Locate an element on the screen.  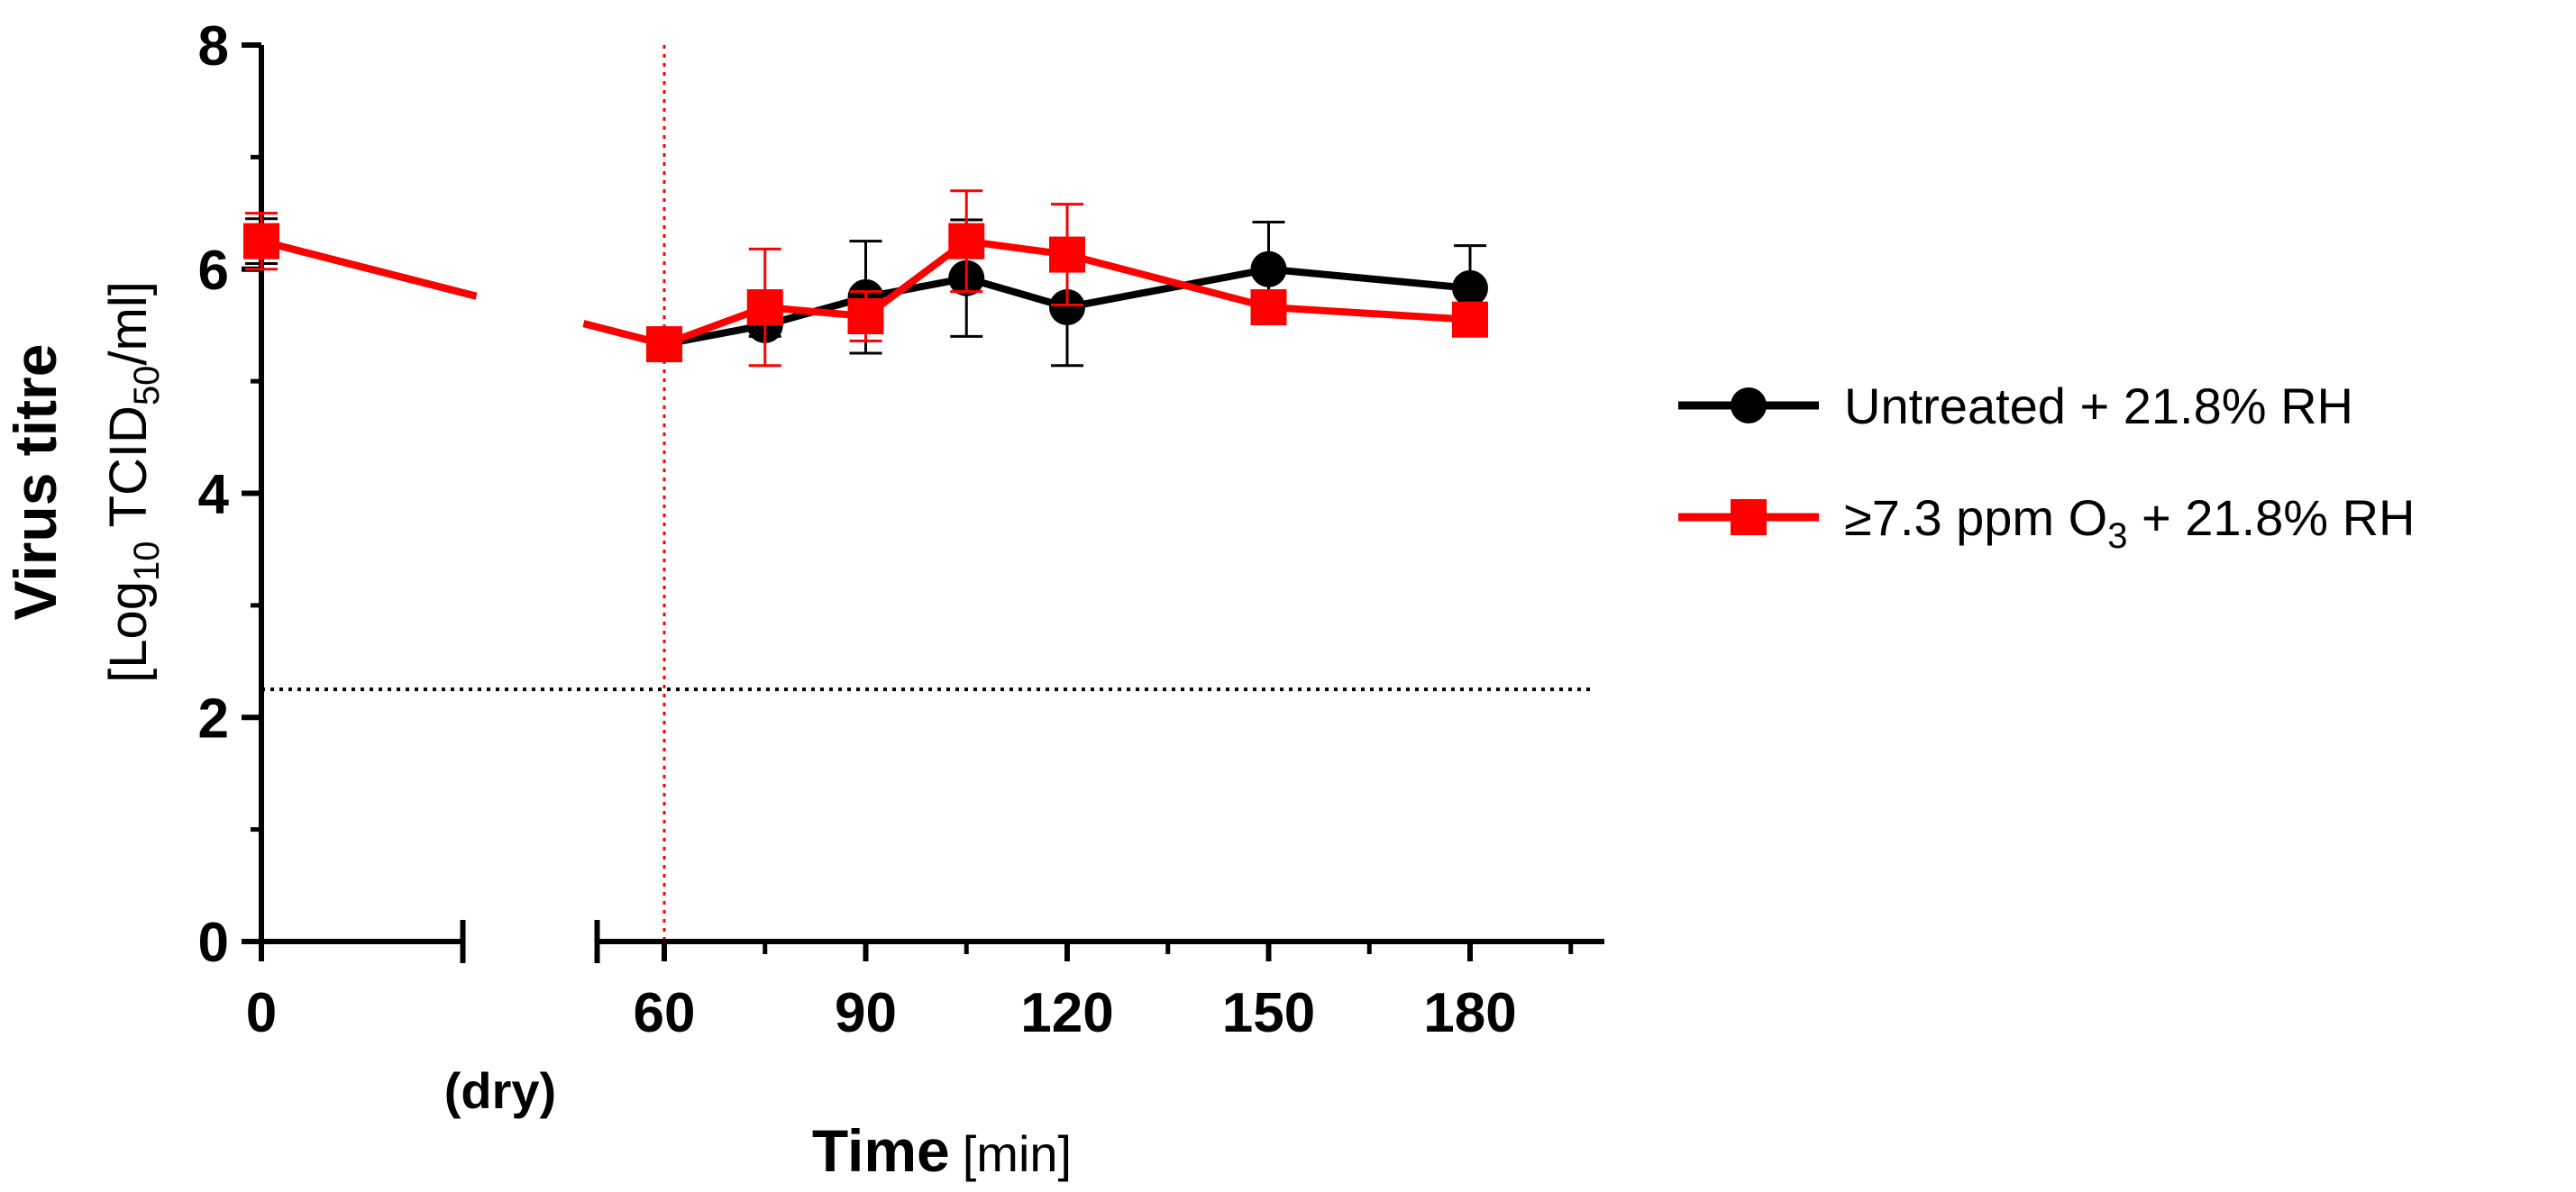
y-tick-label-0: 0 is located at coordinates (213, 943).